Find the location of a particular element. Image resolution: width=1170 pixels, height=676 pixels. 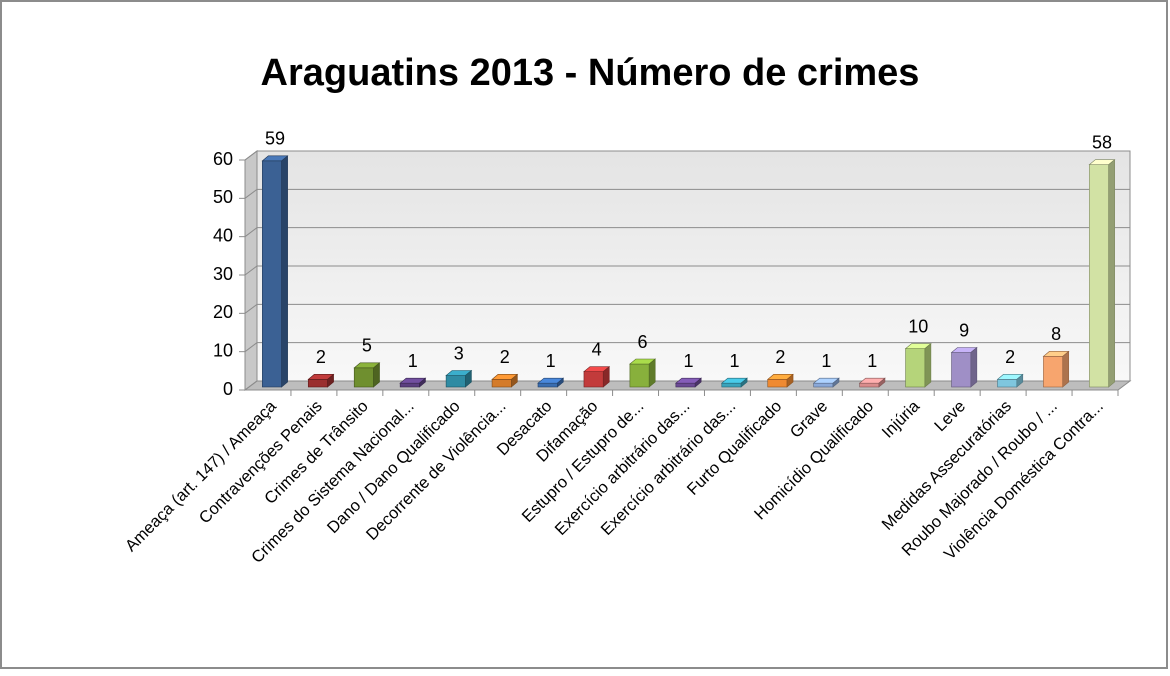

y-tick-label: 20 is located at coordinates (223, 312).